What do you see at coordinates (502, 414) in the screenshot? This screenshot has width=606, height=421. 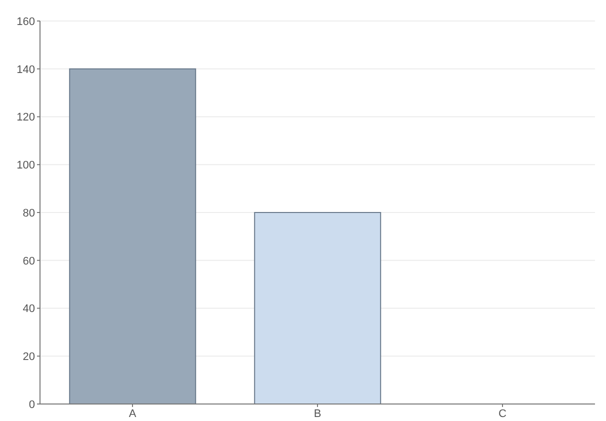 I see `x-tick-label: C` at bounding box center [502, 414].